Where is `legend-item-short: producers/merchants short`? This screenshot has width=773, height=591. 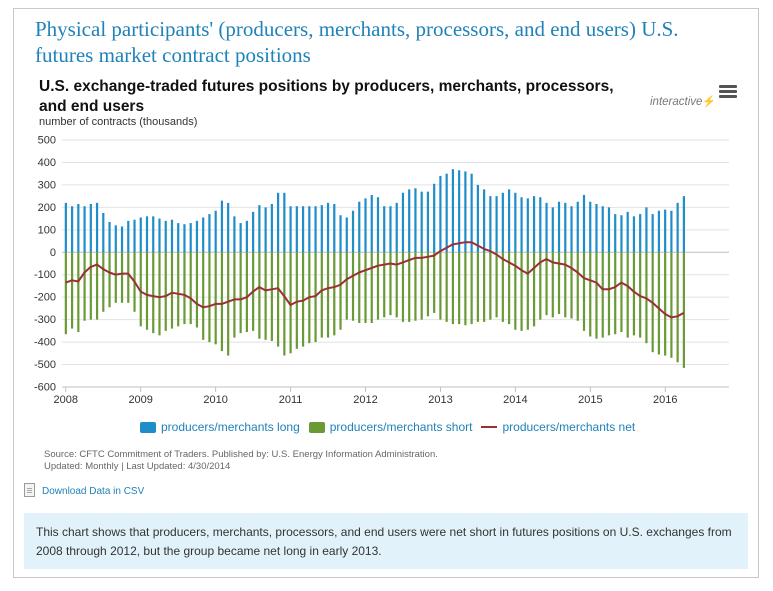 legend-item-short: producers/merchants short is located at coordinates (390, 427).